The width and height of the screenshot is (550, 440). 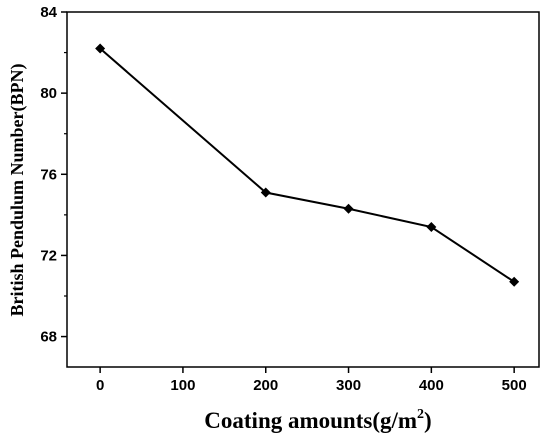 I want to click on x-tick-label: 300, so click(x=348, y=385).